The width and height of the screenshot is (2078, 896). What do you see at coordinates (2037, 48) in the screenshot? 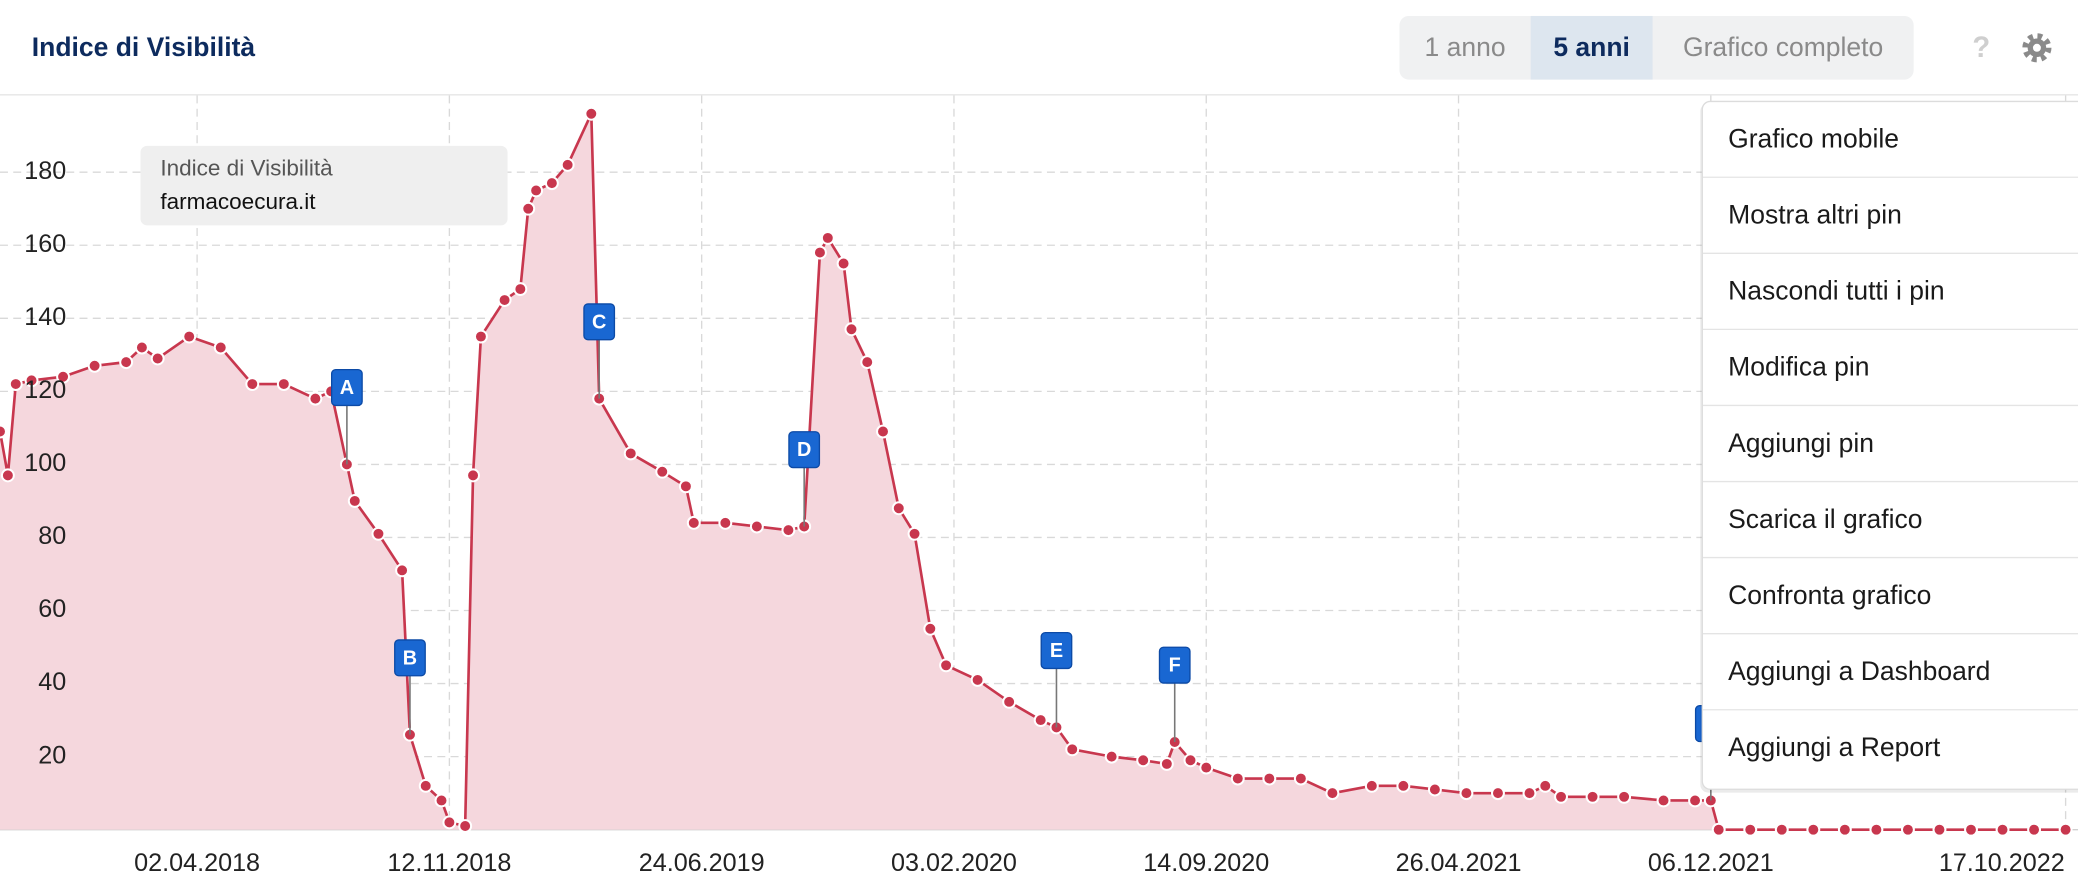
I see `settings-icon` at bounding box center [2037, 48].